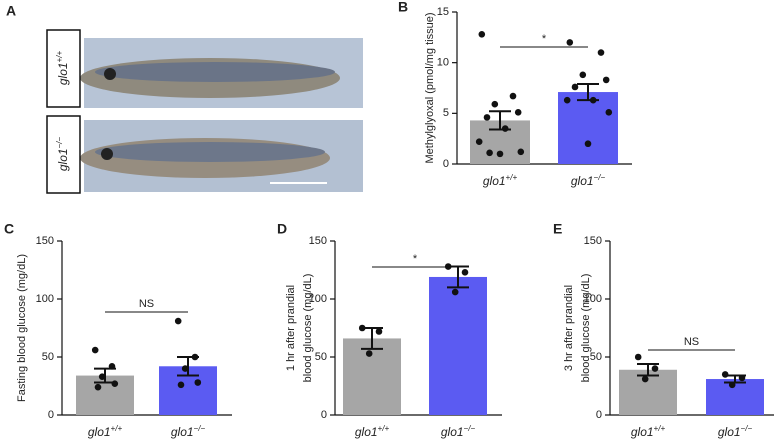 The image size is (782, 441). I want to click on panel-letter: B, so click(403, 7).